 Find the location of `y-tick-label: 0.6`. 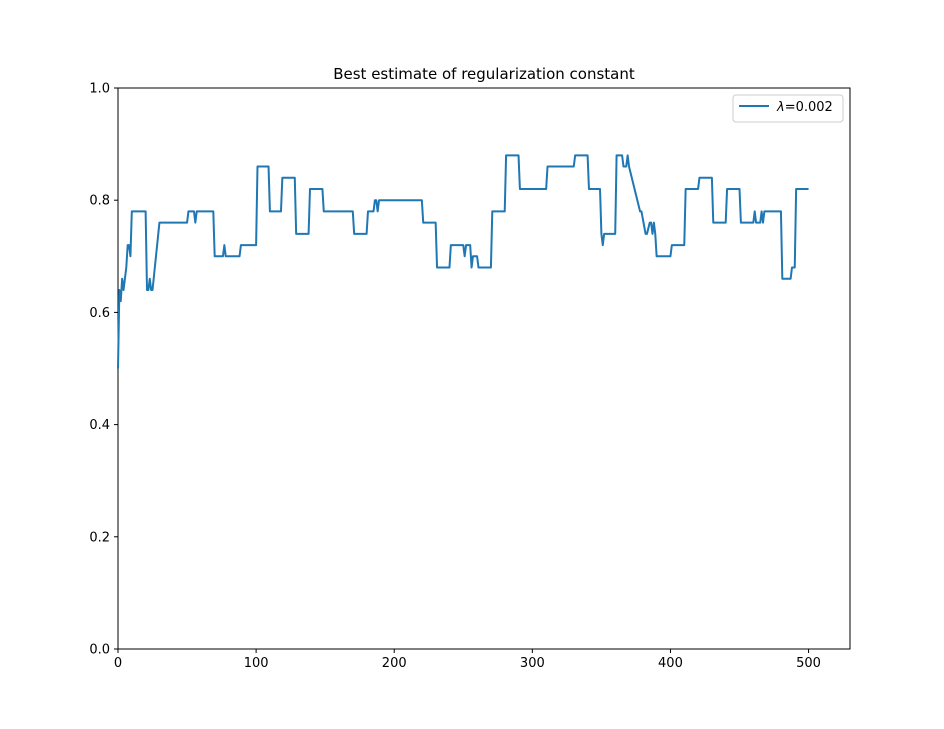

y-tick-label: 0.6 is located at coordinates (99, 313).